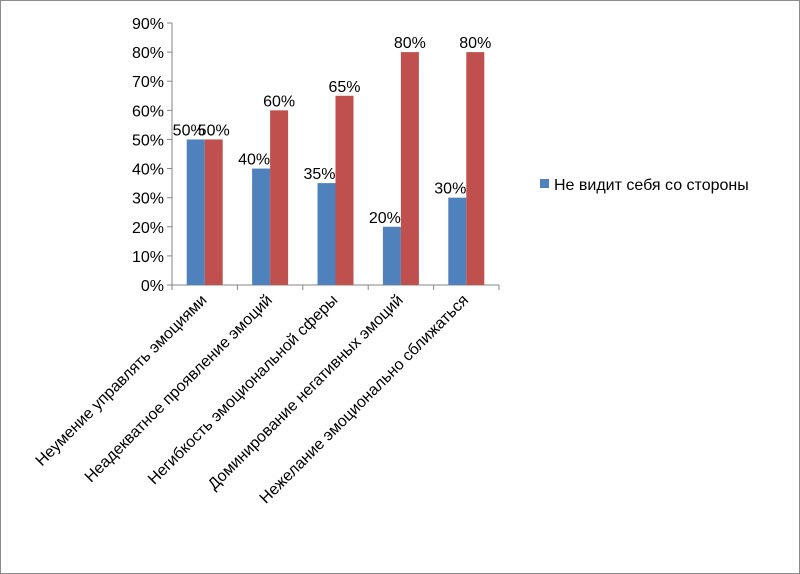  What do you see at coordinates (385, 218) in the screenshot?
I see `data-label: 20%` at bounding box center [385, 218].